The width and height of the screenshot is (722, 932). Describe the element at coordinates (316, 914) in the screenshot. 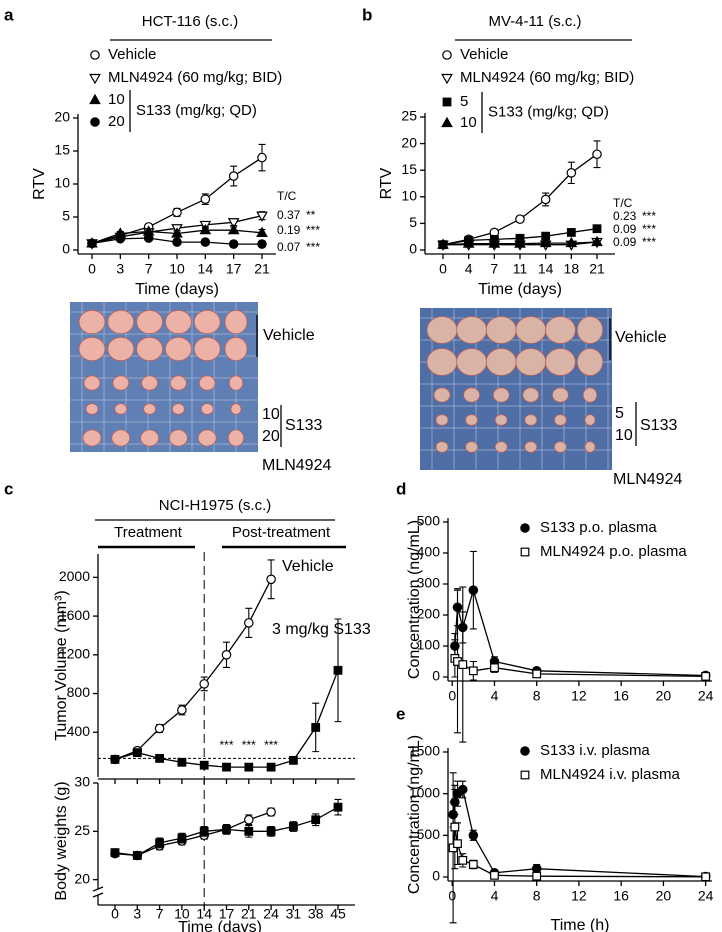

I see `x-tick-label: 38` at that location.